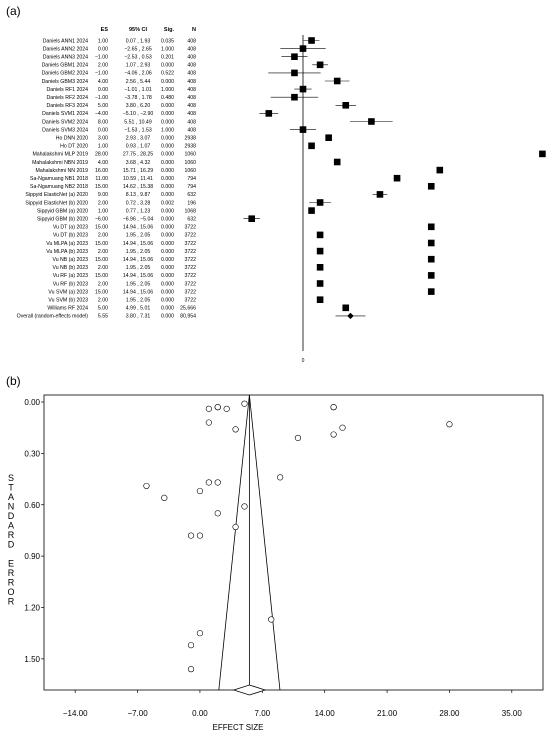  I want to click on study-ci: −6.96 , −5.04, so click(138, 220).